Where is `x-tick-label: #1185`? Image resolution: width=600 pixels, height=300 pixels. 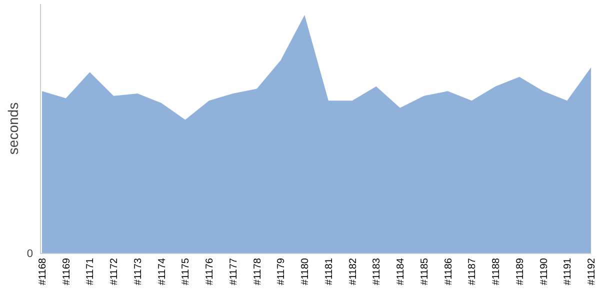 x-tick-label: #1185 is located at coordinates (424, 272).